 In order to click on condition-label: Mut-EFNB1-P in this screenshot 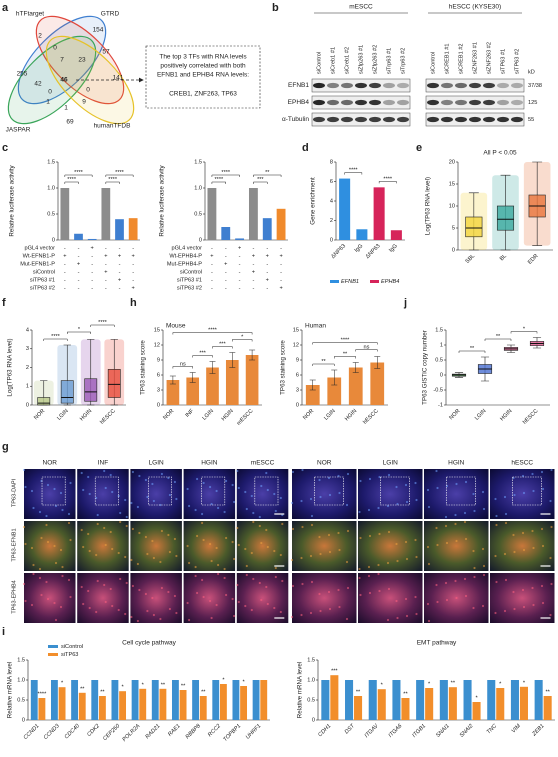, I will do `click(37, 264)`.